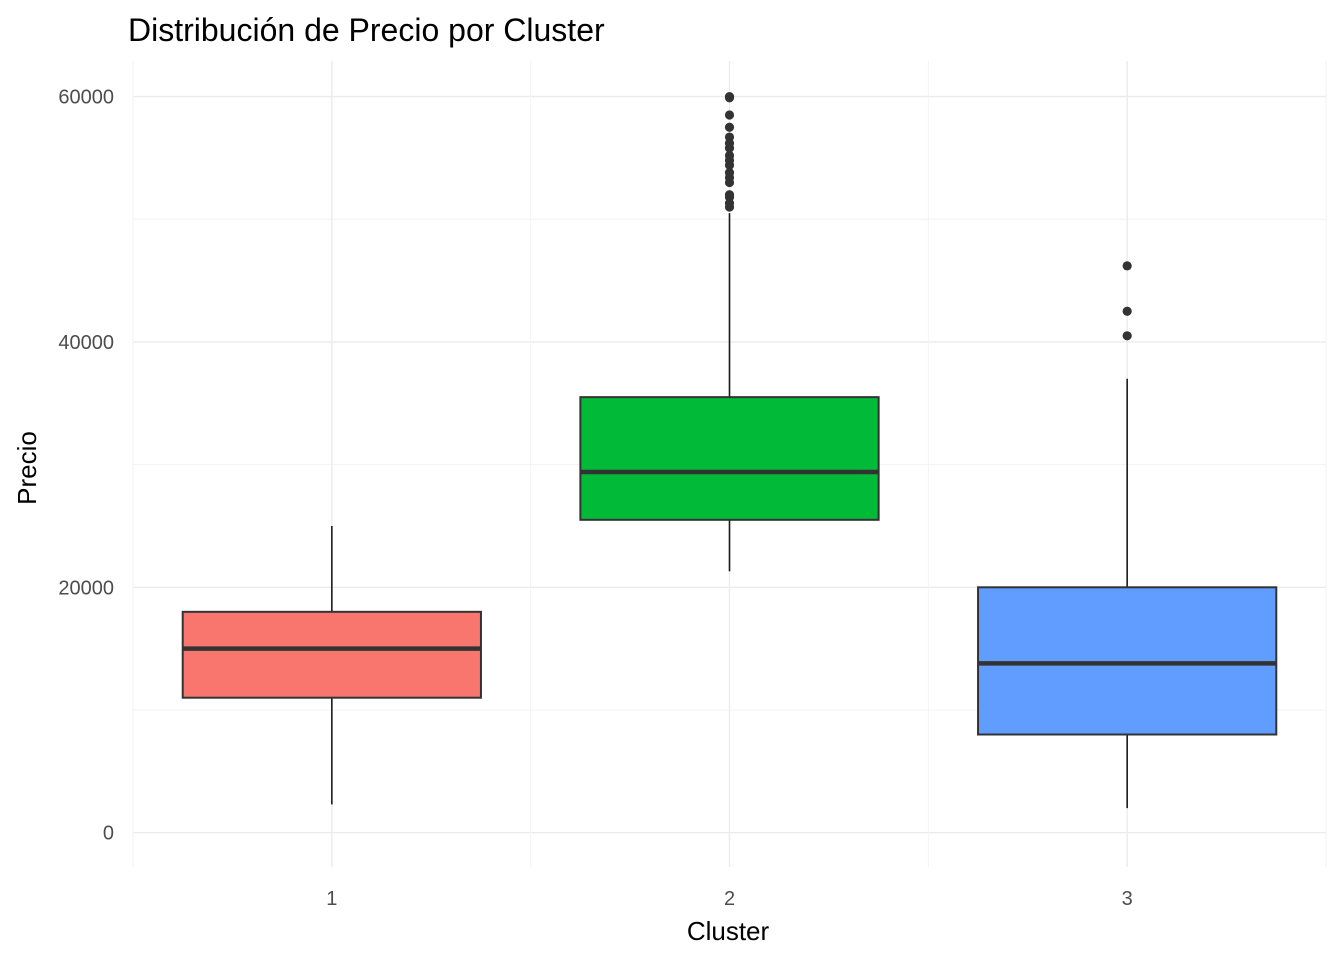 The image size is (1344, 965). Describe the element at coordinates (366, 30) in the screenshot. I see `chart-title: Distribución de Precio por Cluster` at that location.